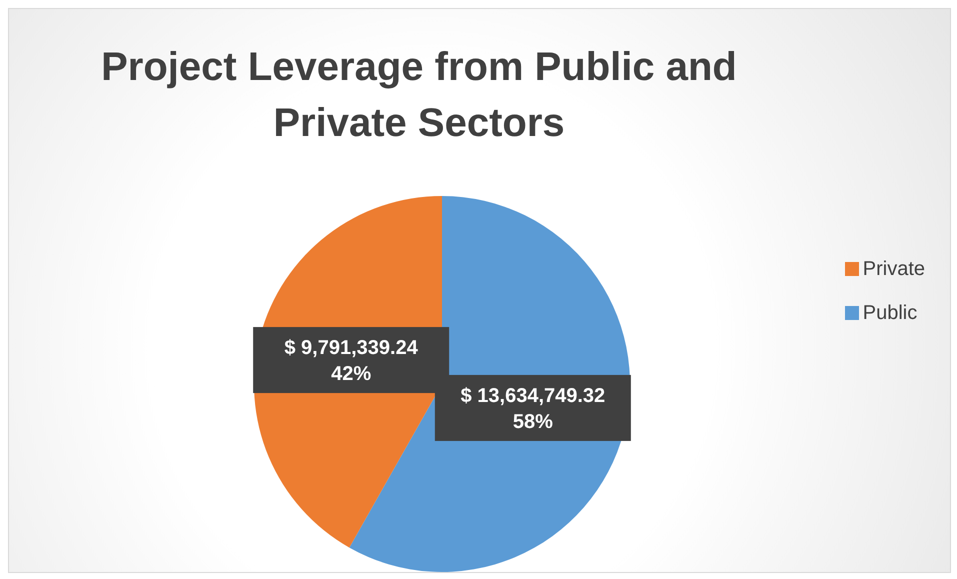 The image size is (957, 579). I want to click on chart-title: Project Leverage from Public and Private Sectors, so click(419, 95).